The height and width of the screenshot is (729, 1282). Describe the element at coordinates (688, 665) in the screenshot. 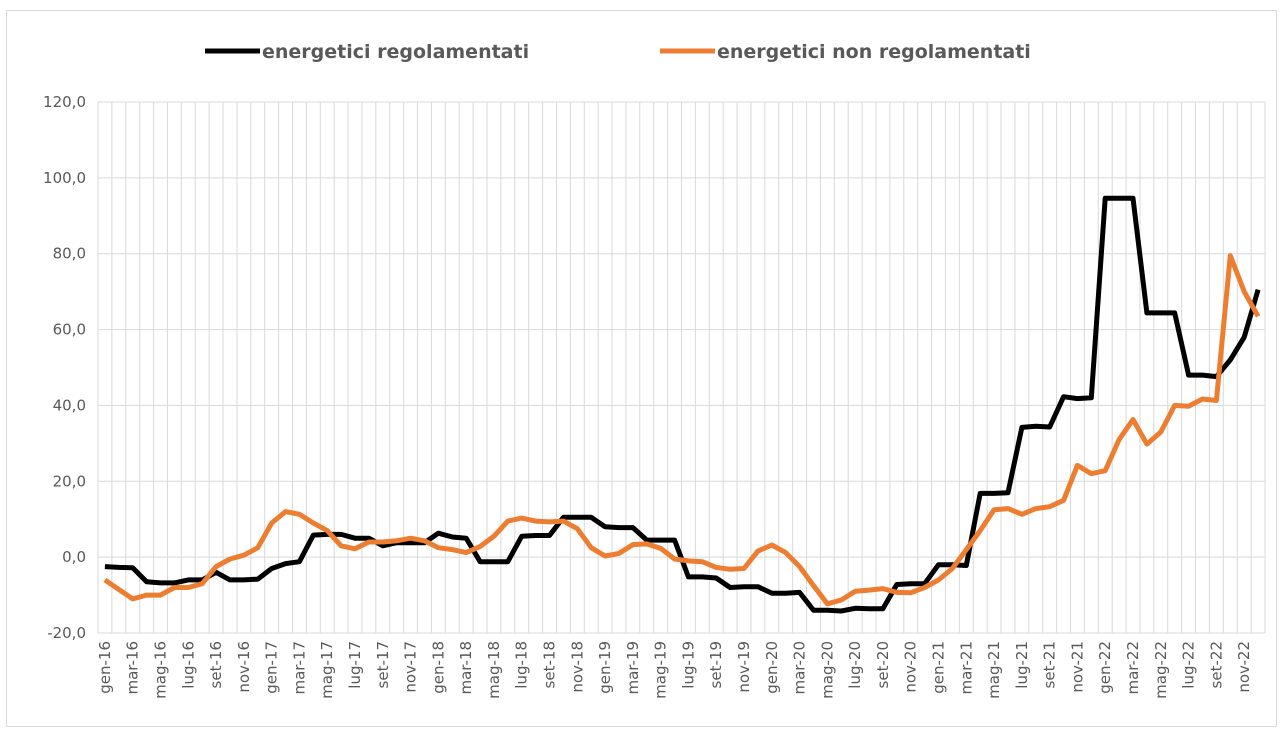

I see `x-tick-label: lug-19` at that location.